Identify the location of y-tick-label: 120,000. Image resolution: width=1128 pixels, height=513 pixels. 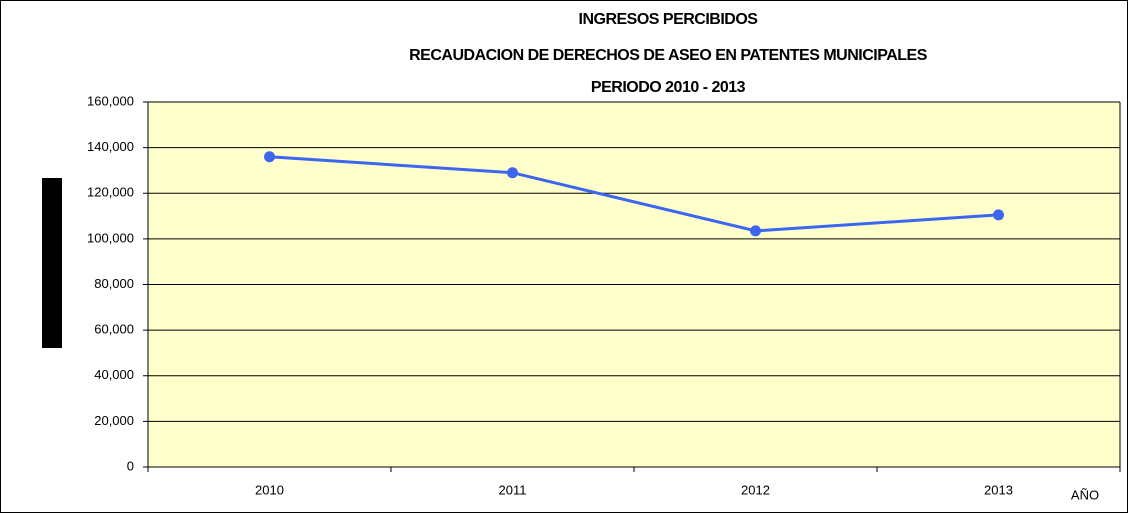
(110, 192).